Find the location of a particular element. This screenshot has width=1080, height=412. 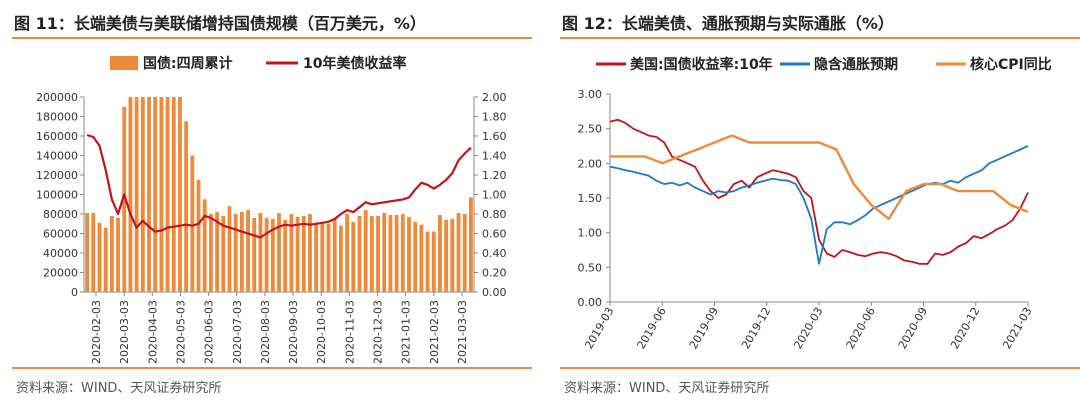

series-line-10y-yield is located at coordinates (819, 191).